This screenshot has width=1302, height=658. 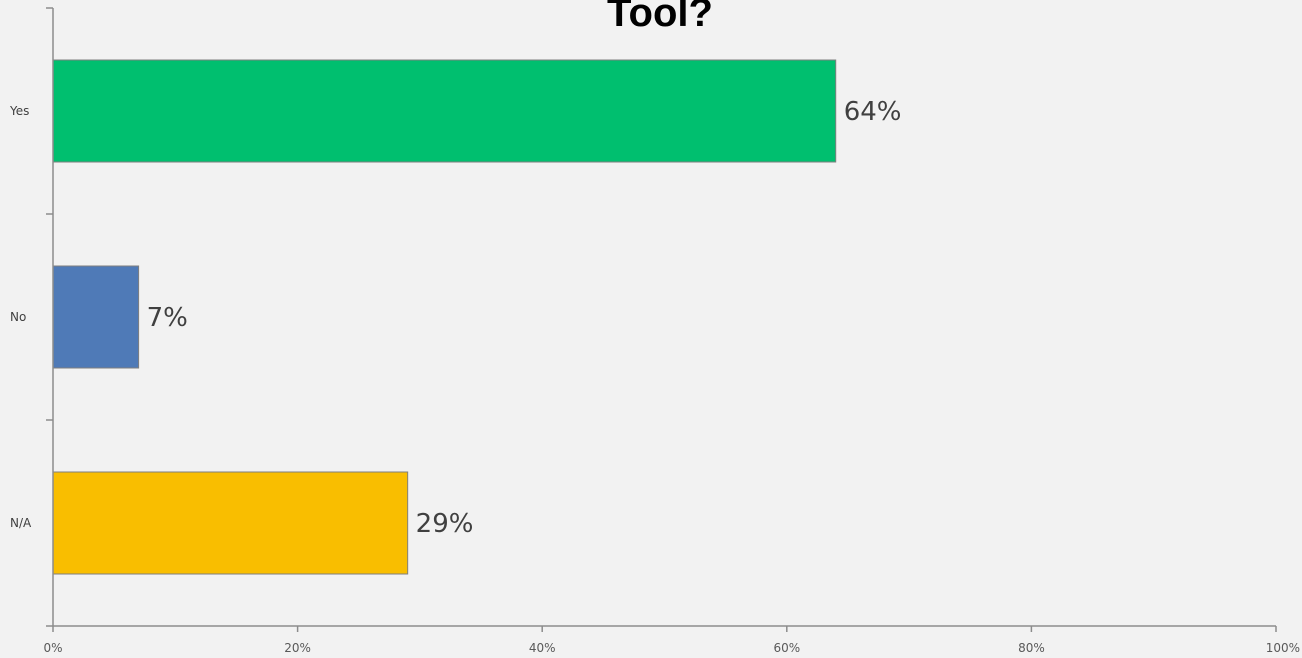 I want to click on x-tick-label: 0%, so click(x=52, y=648).